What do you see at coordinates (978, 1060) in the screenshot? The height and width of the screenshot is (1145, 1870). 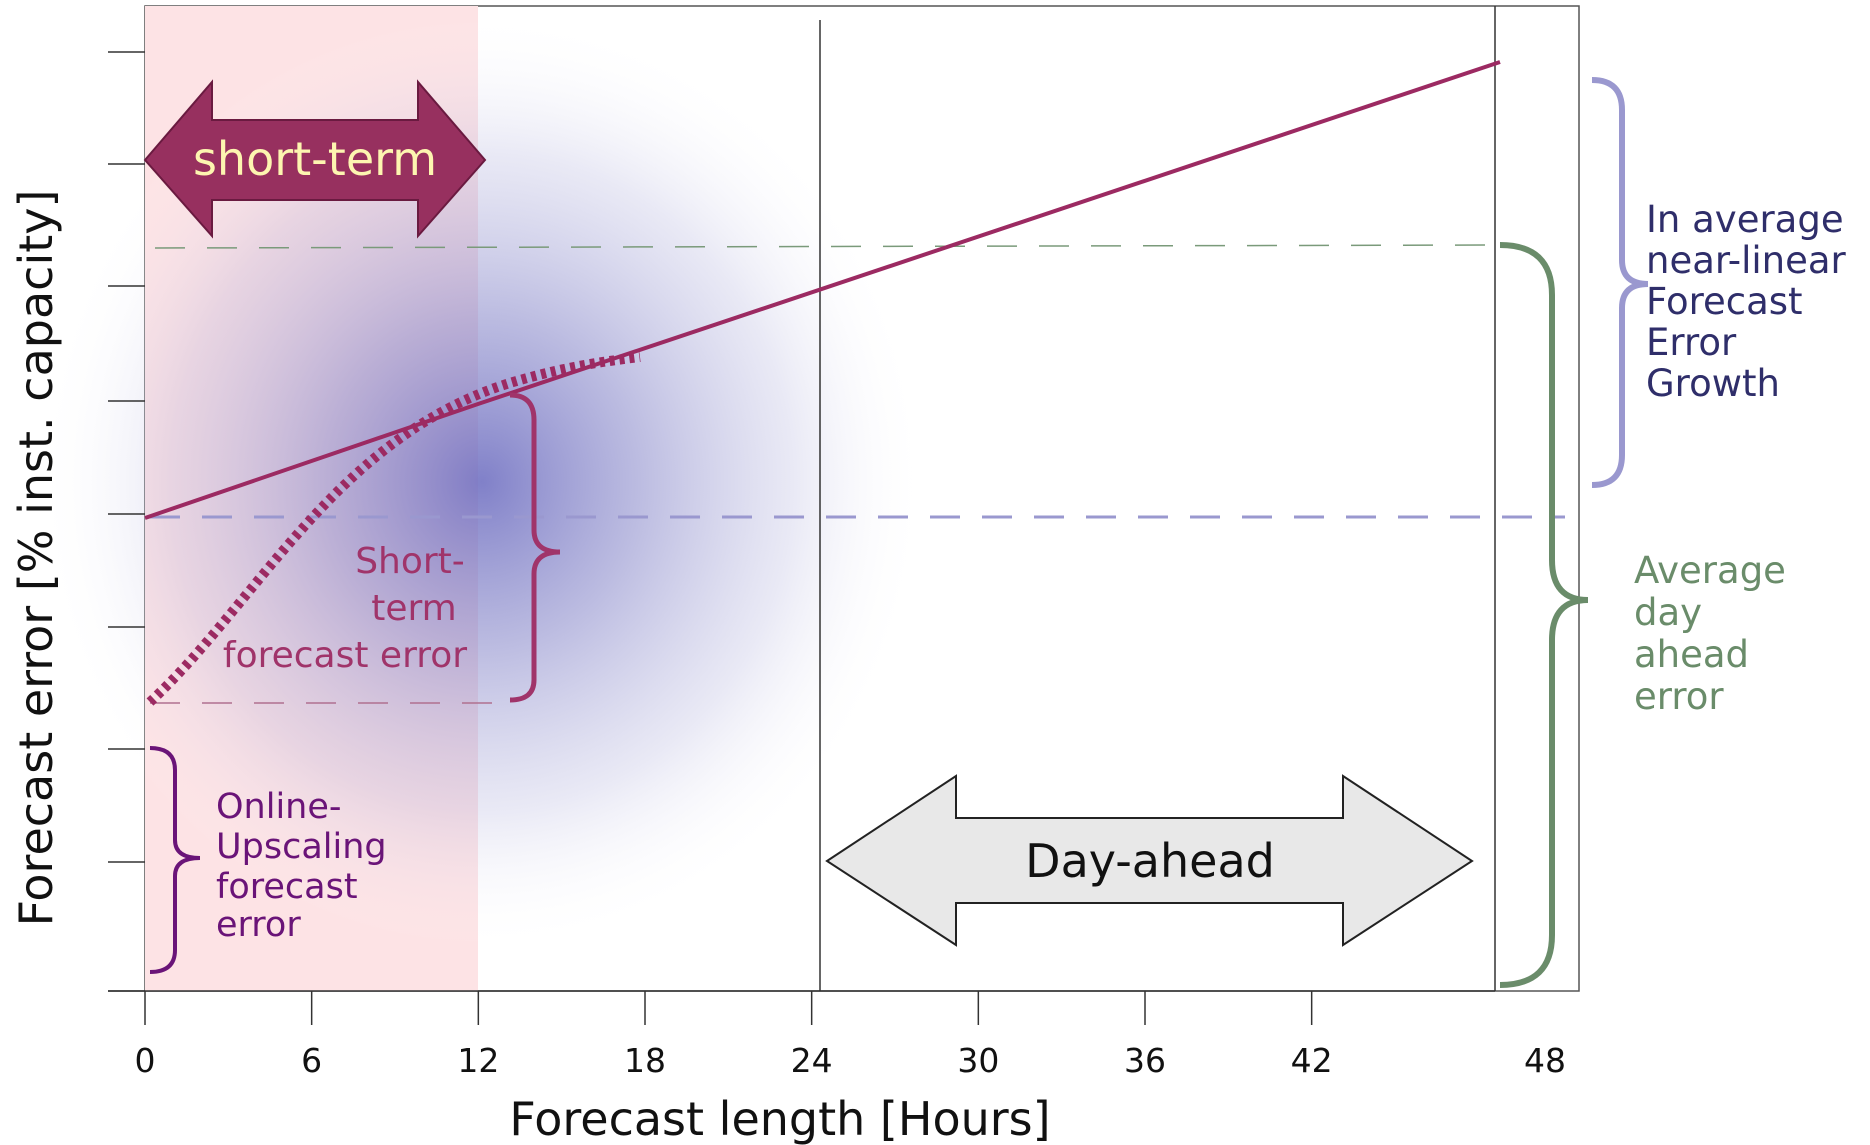 I see `x-tick-label-30: 30` at bounding box center [978, 1060].